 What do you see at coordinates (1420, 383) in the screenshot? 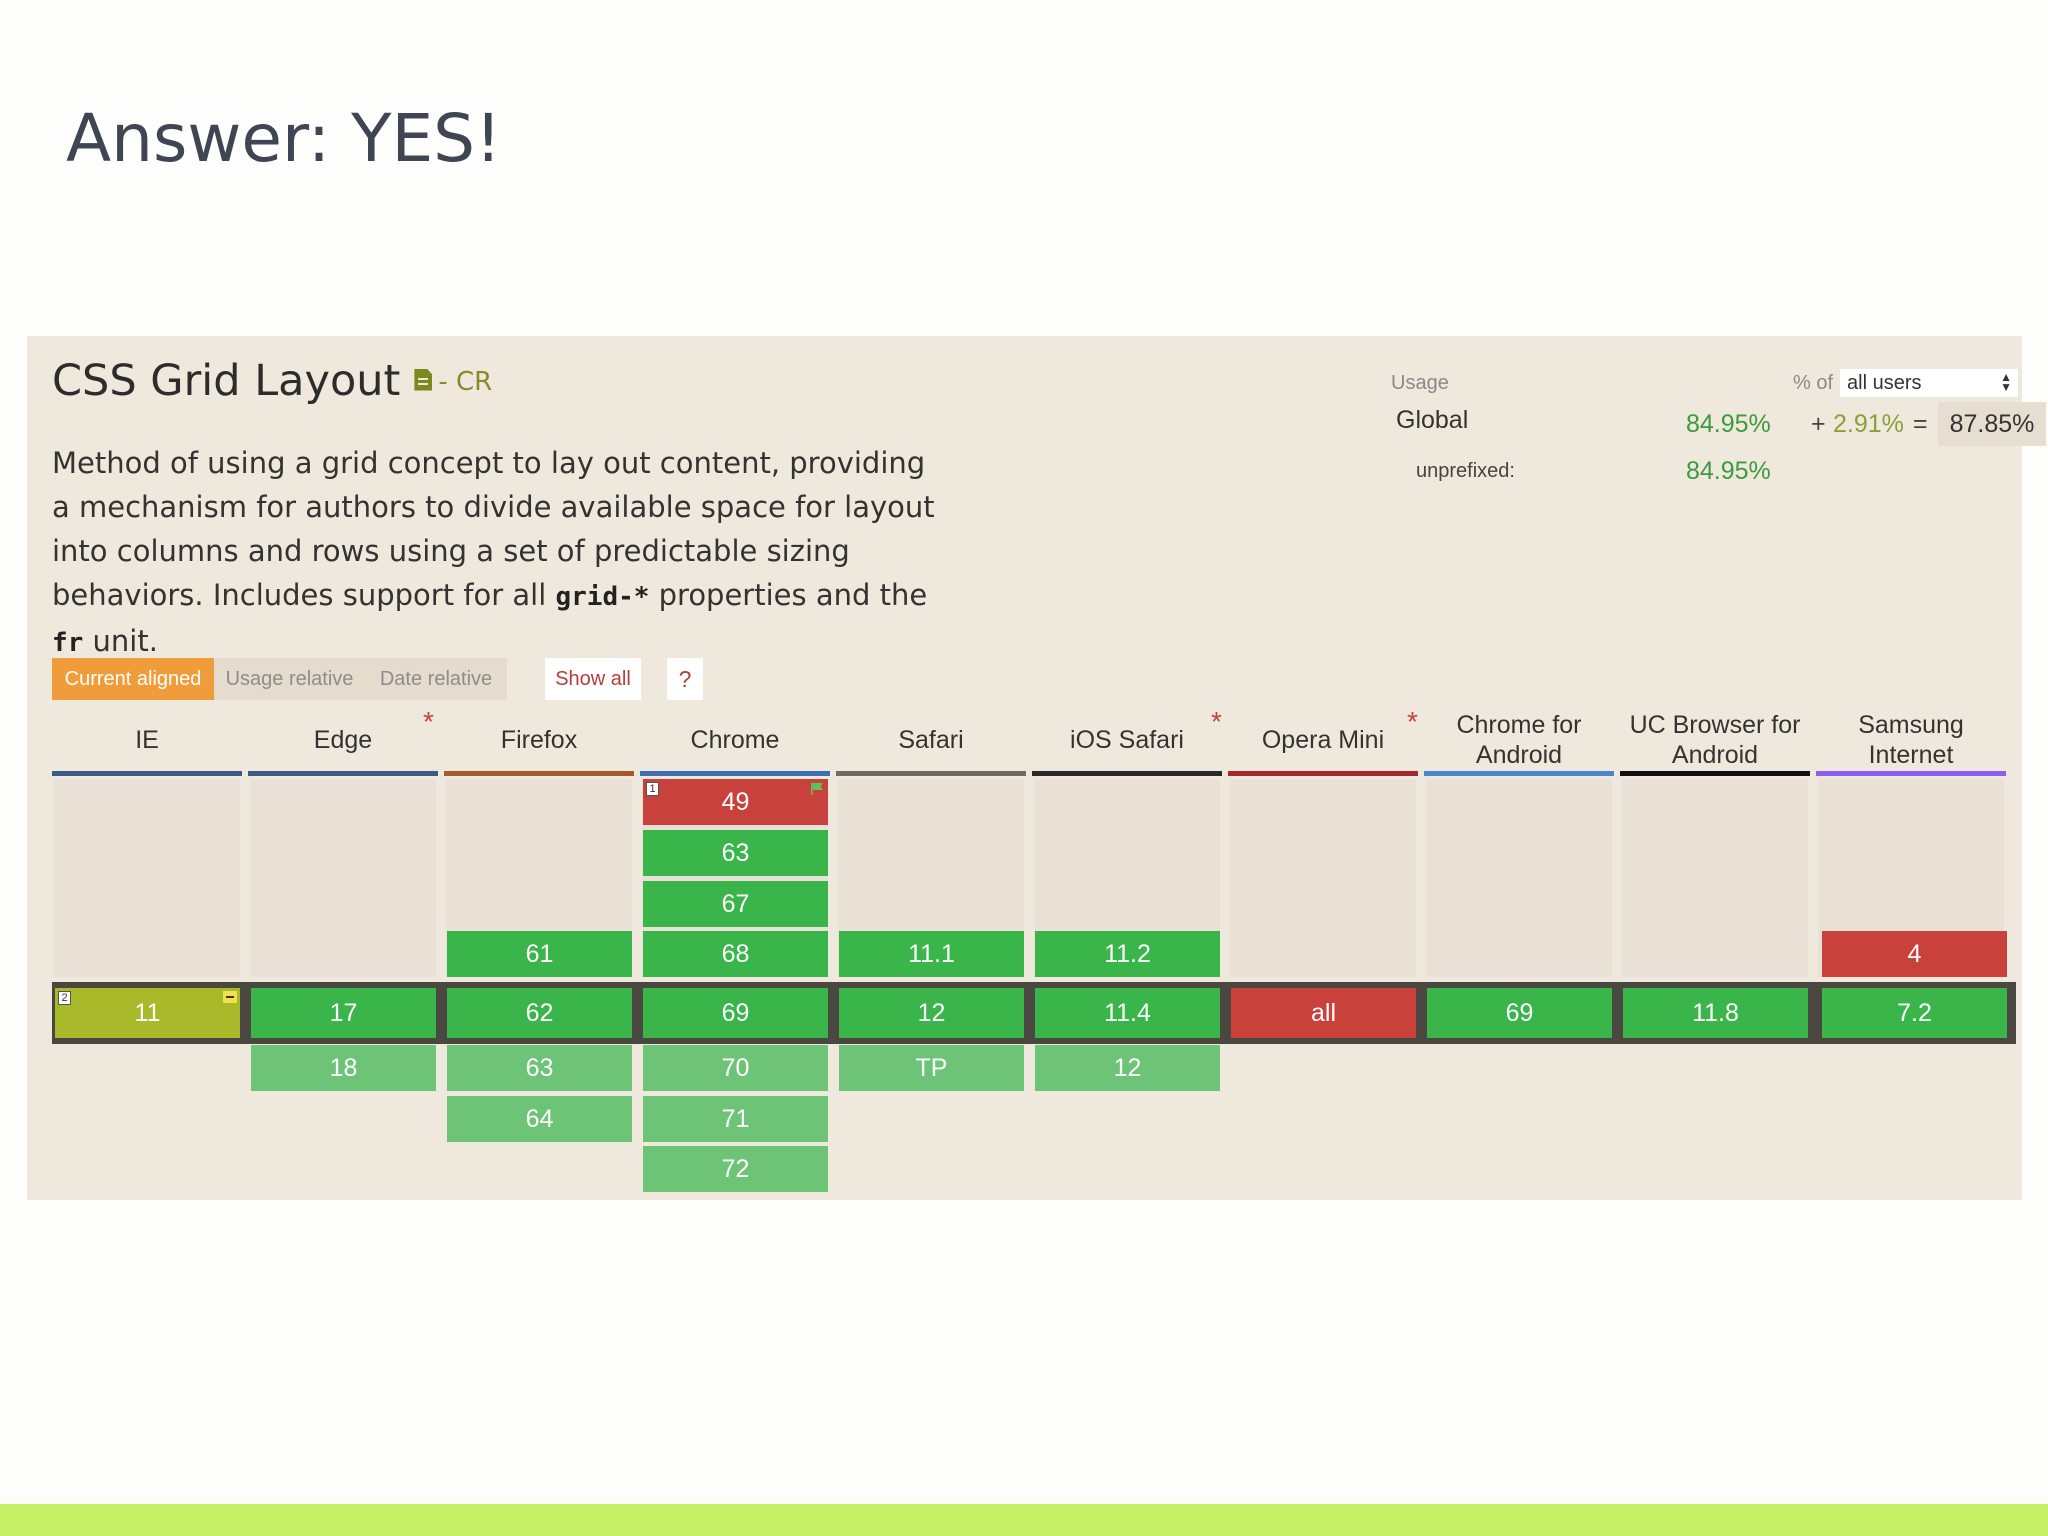
I see `usage-label: Usage` at bounding box center [1420, 383].